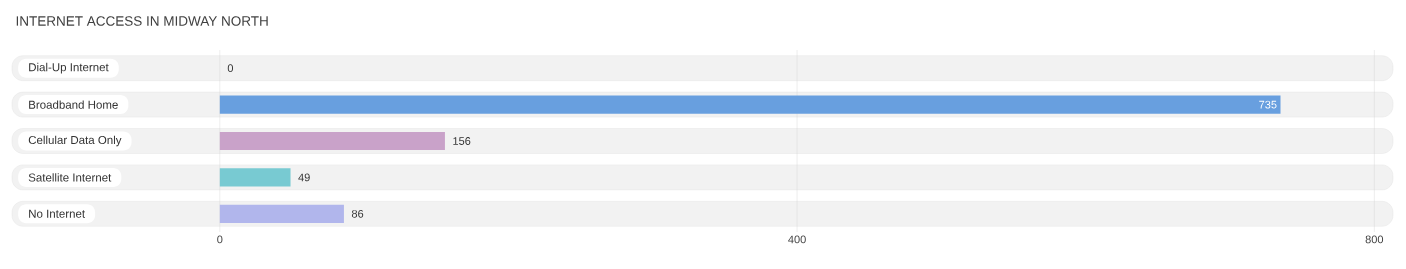 This screenshot has height=269, width=1406. I want to click on y-tick-label: No Internet, so click(57, 213).